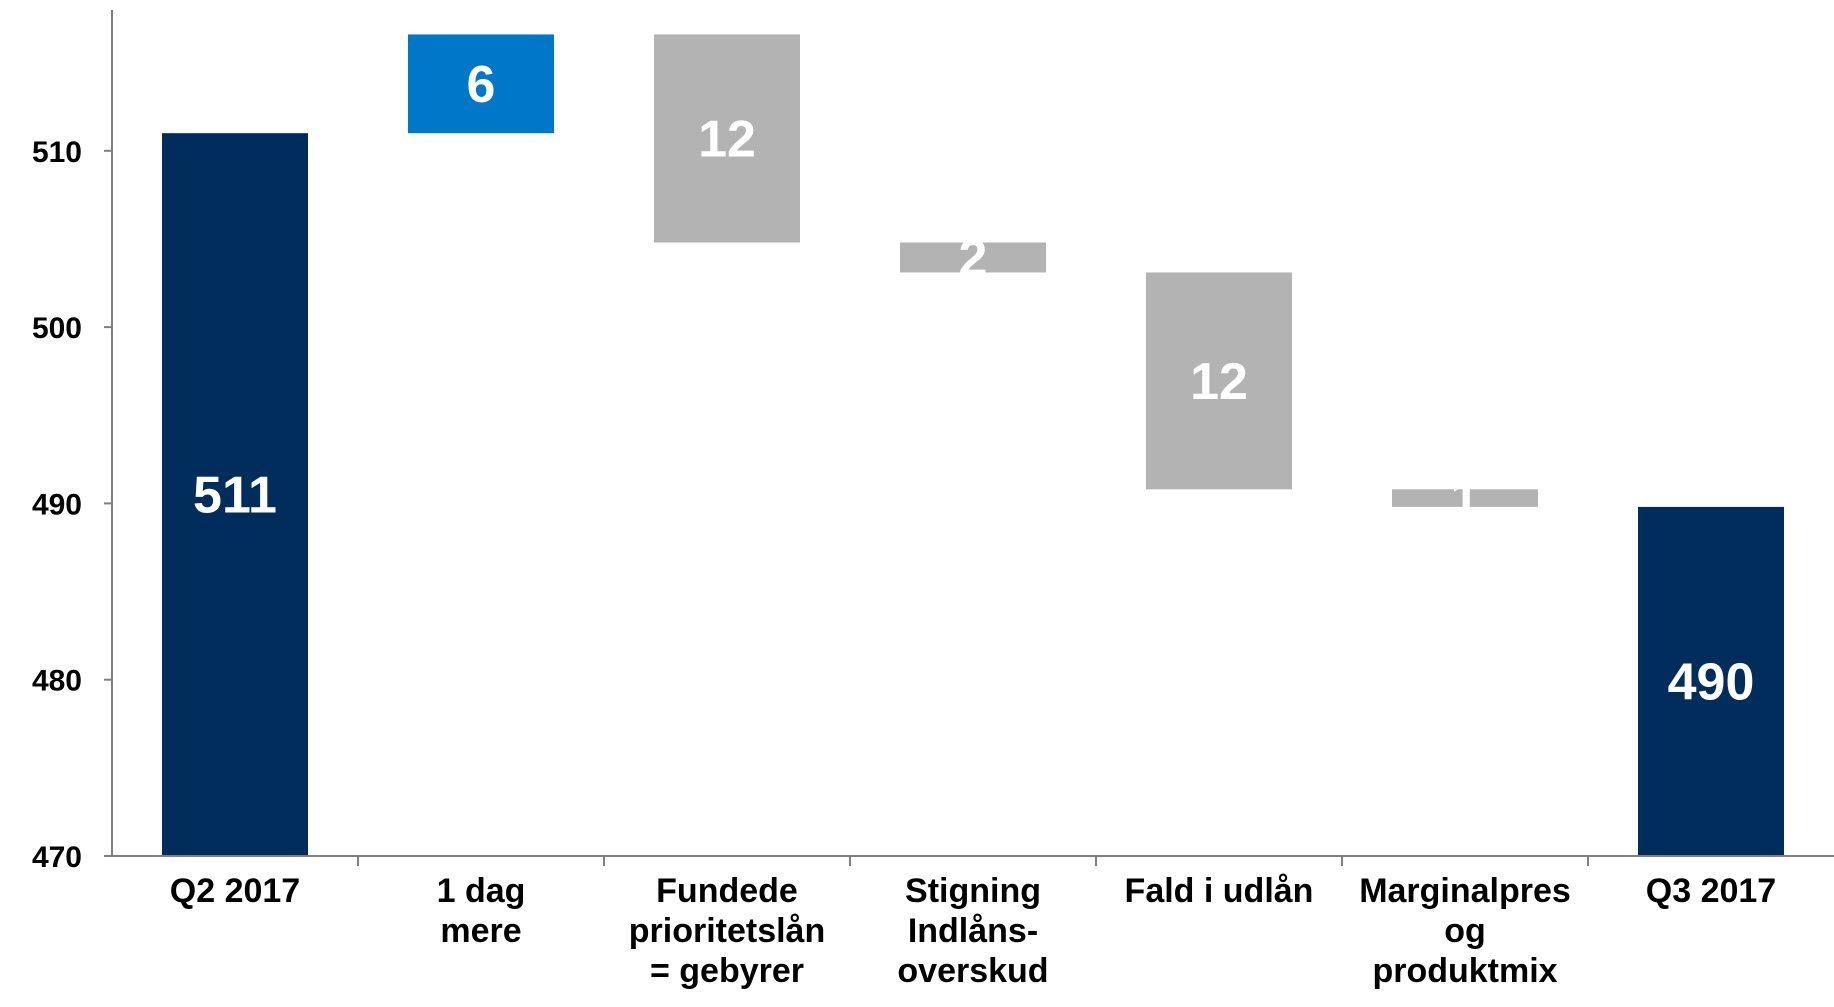 The height and width of the screenshot is (1007, 1834). What do you see at coordinates (57, 504) in the screenshot?
I see `y-tick-label-3: 490` at bounding box center [57, 504].